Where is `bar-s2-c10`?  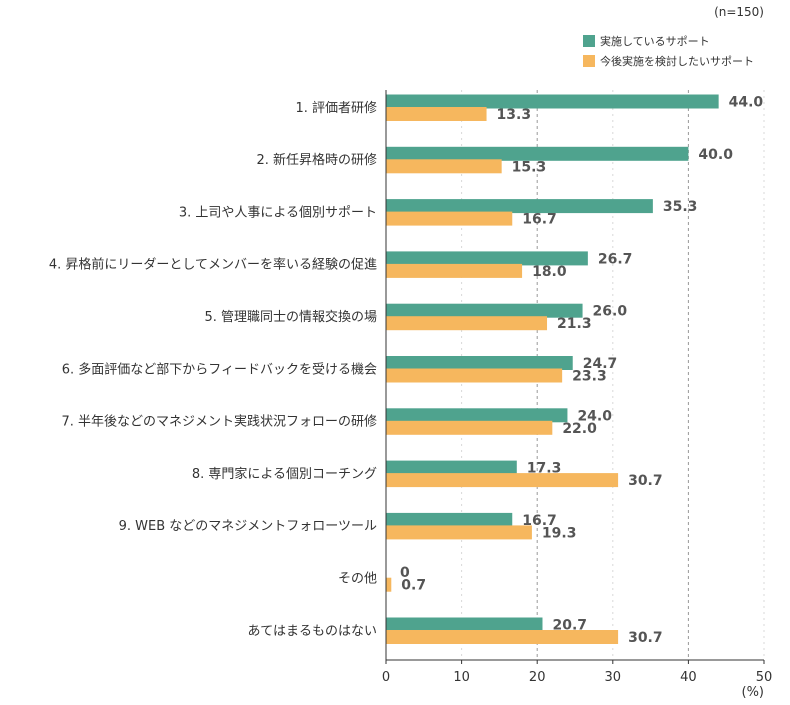 bar-s2-c10 is located at coordinates (389, 584).